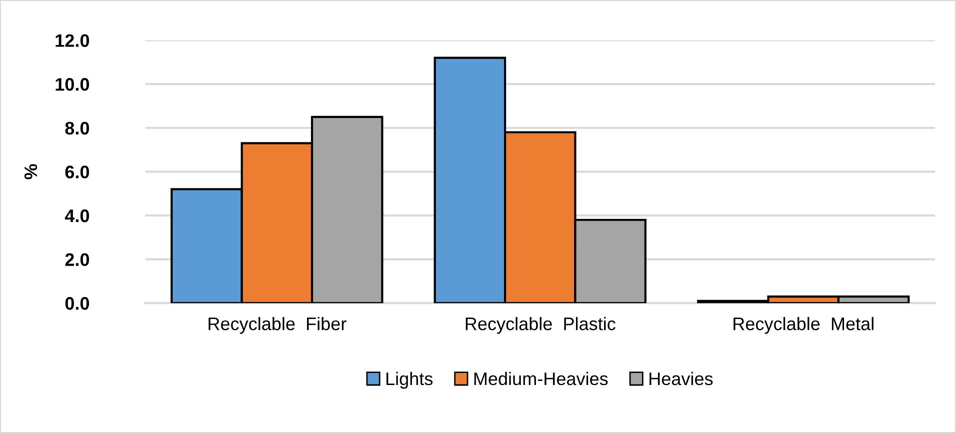  I want to click on y-tick-label: 6.0, so click(77, 172).